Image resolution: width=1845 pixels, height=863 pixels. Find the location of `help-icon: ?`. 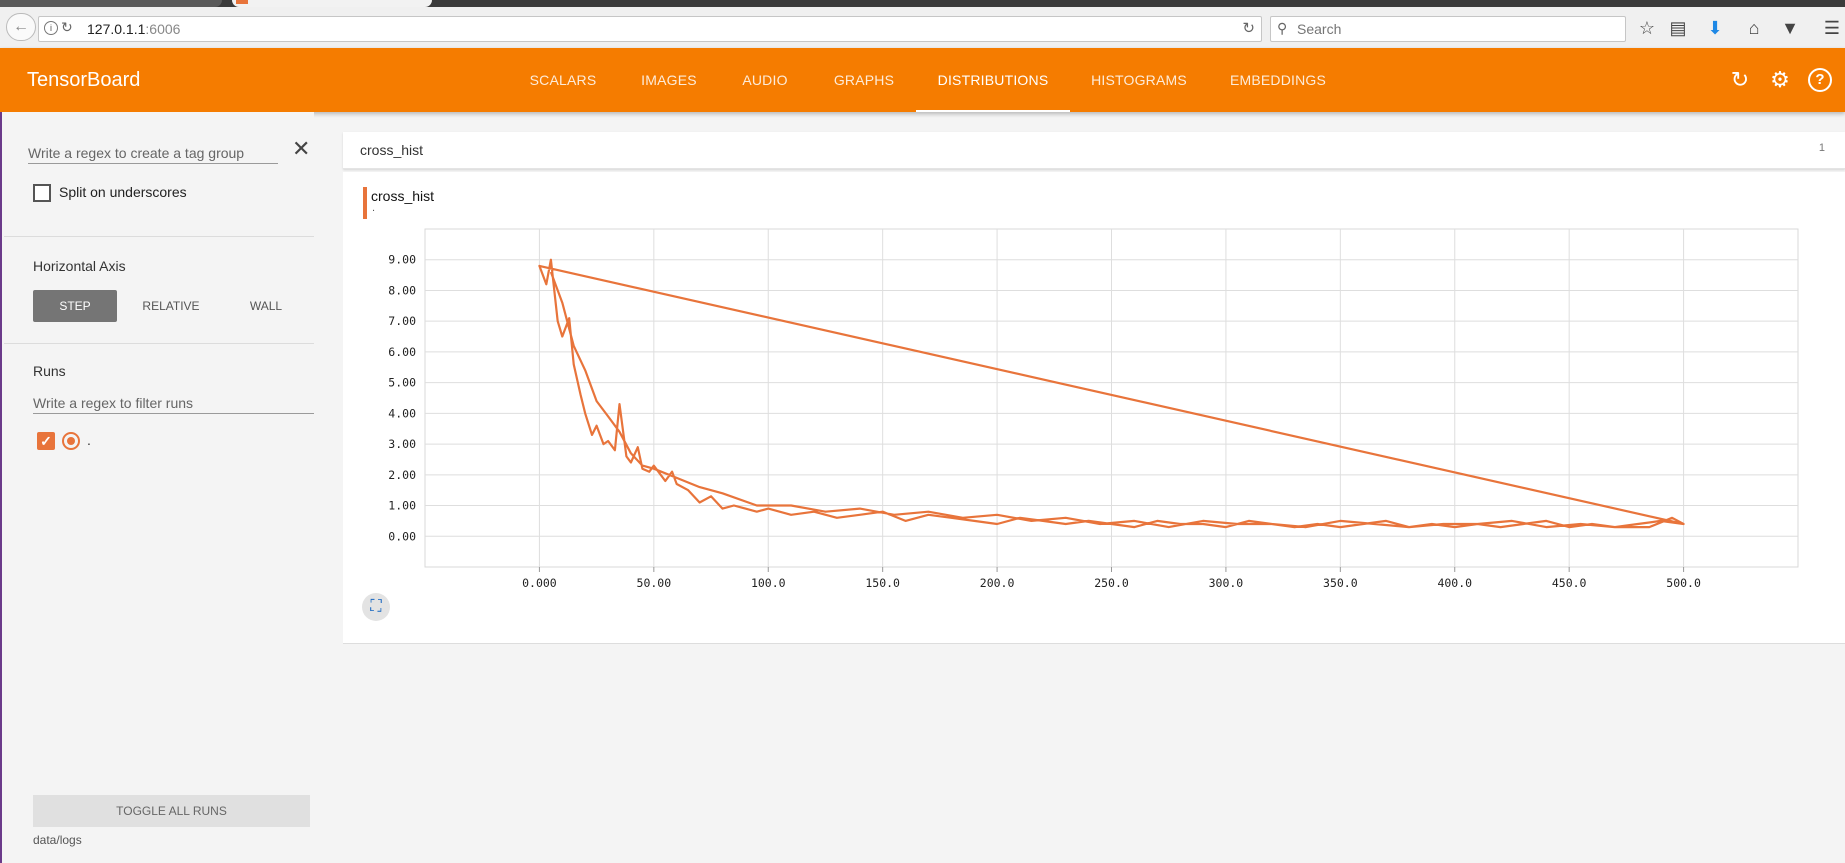

help-icon: ? is located at coordinates (1820, 80).